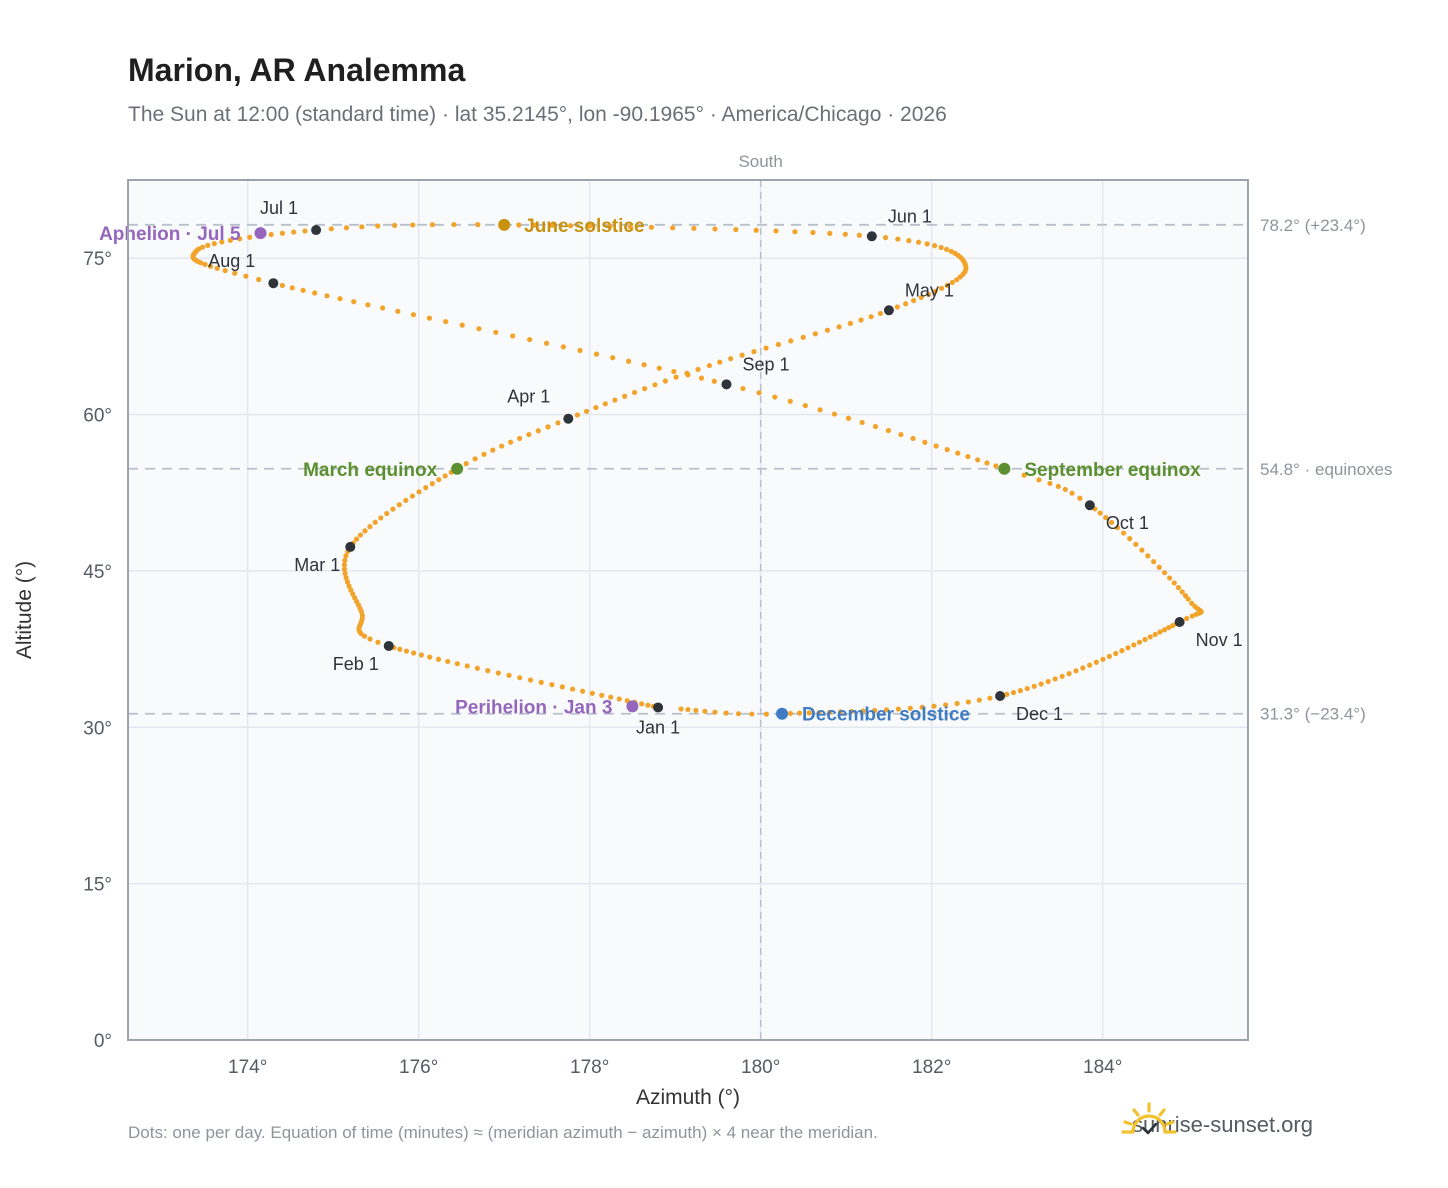  What do you see at coordinates (929, 290) in the screenshot?
I see `month-label: May 1` at bounding box center [929, 290].